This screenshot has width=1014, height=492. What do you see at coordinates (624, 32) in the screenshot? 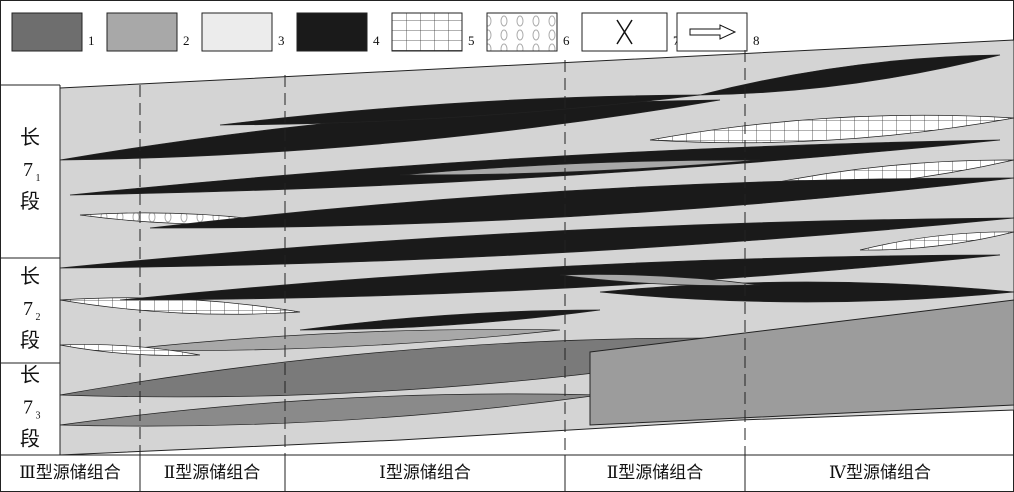
I see `fracture-symbol` at bounding box center [624, 32].